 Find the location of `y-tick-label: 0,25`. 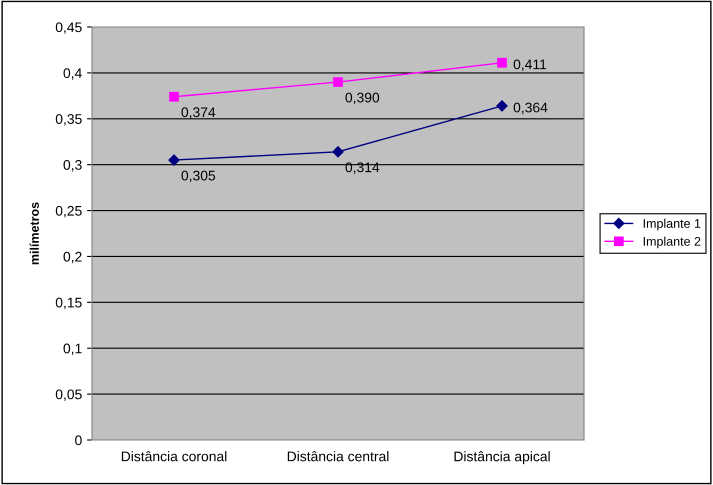

y-tick-label: 0,25 is located at coordinates (69, 212).